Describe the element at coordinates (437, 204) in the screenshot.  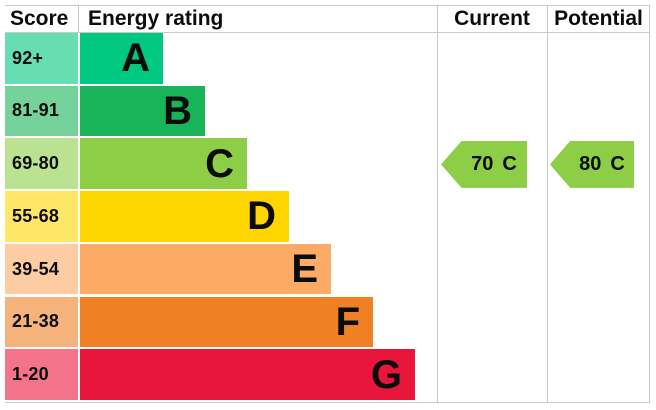
I see `current-column-divider` at that location.